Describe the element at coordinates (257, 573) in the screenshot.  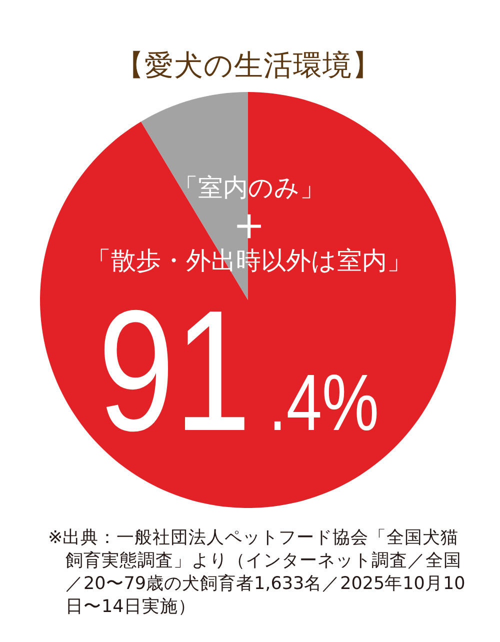
I see `text: ※出典：一般社団法人ペットフード協会「全国犬猫飼育実態調査」より（インターネット調査／全国／20〜79歳の犬飼育者1,633名／2025年10月10日〜14日実施）` at that location.